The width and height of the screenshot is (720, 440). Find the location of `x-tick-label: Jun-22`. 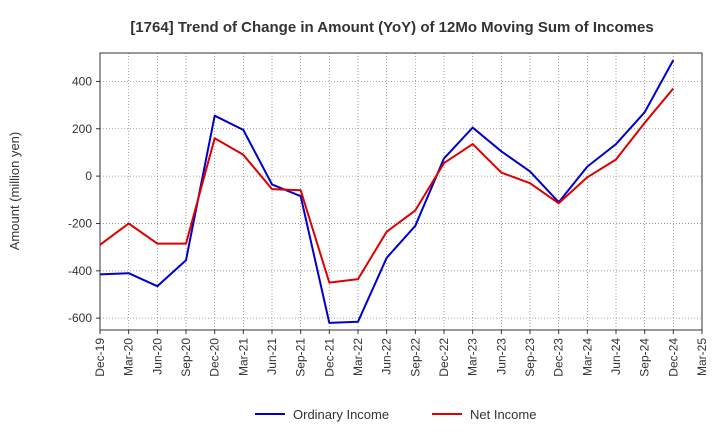

x-tick-label: Jun-22 is located at coordinates (387, 356).